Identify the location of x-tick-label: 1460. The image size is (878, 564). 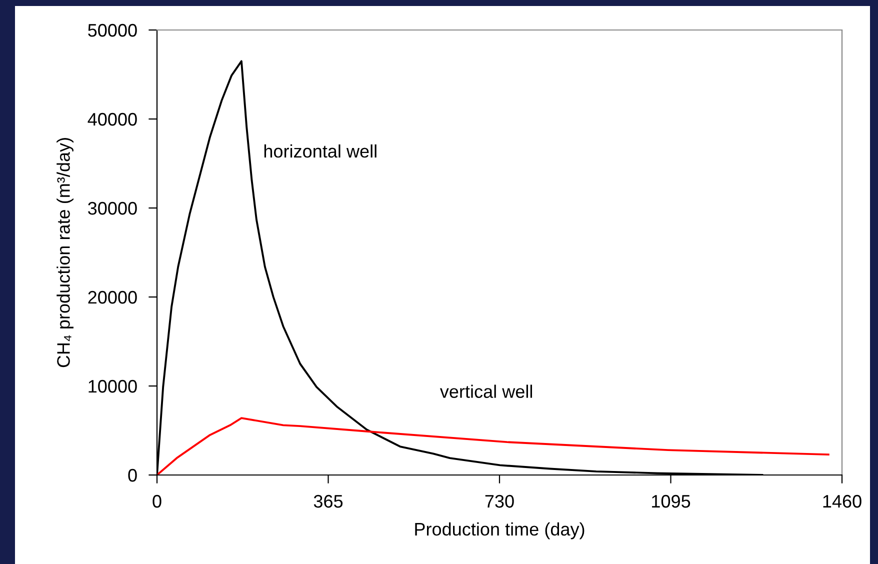
(842, 501).